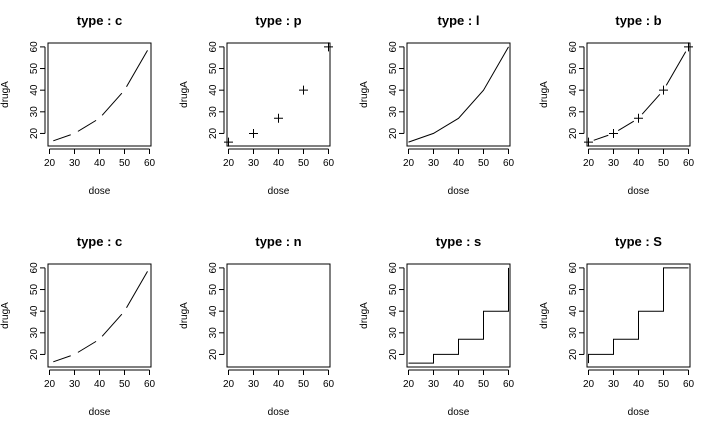 The width and height of the screenshot is (709, 426). Describe the element at coordinates (638, 20) in the screenshot. I see `chart-title: type : b` at that location.